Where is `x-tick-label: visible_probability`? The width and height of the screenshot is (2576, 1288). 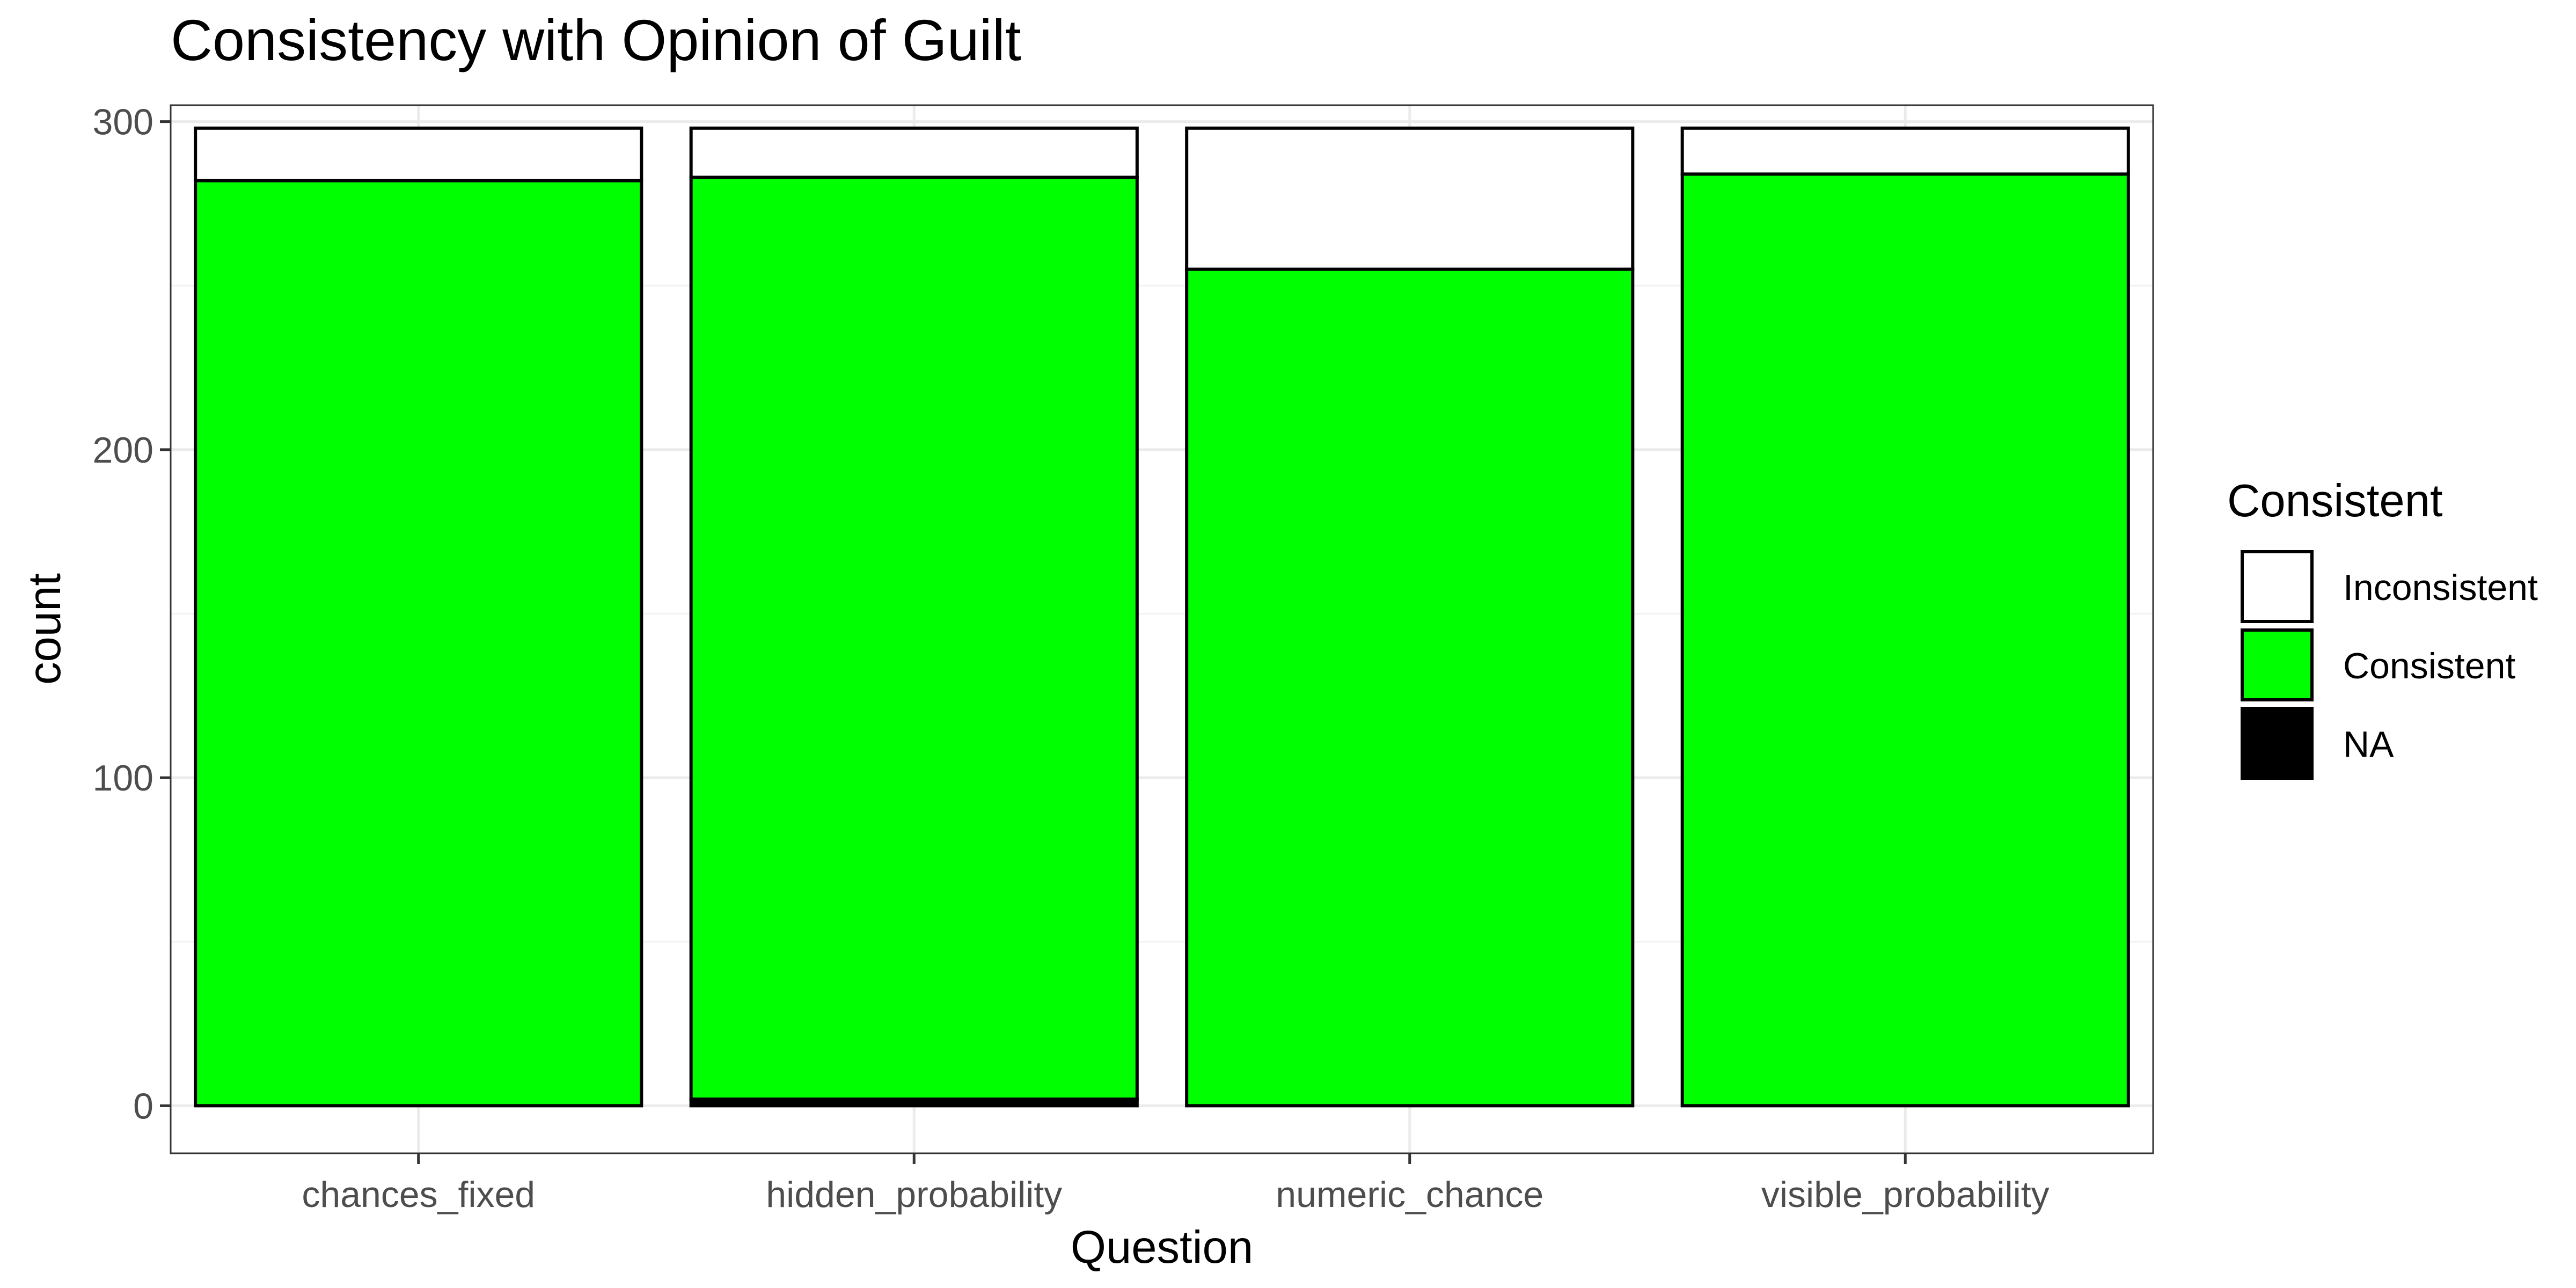
x-tick-label: visible_probability is located at coordinates (1905, 1194).